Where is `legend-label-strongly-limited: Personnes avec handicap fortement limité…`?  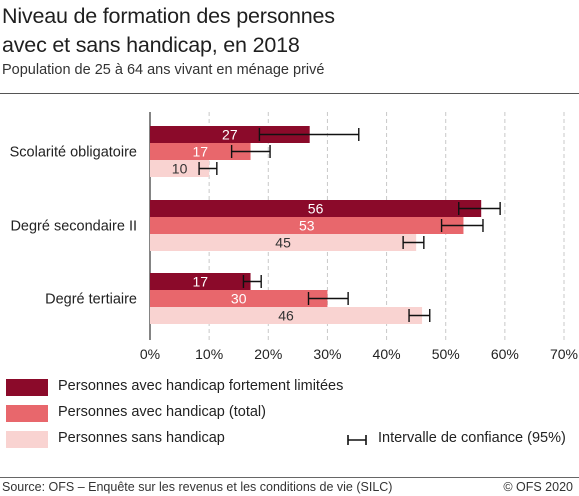
legend-label-strongly-limited: Personnes avec handicap fortement limité… is located at coordinates (201, 386).